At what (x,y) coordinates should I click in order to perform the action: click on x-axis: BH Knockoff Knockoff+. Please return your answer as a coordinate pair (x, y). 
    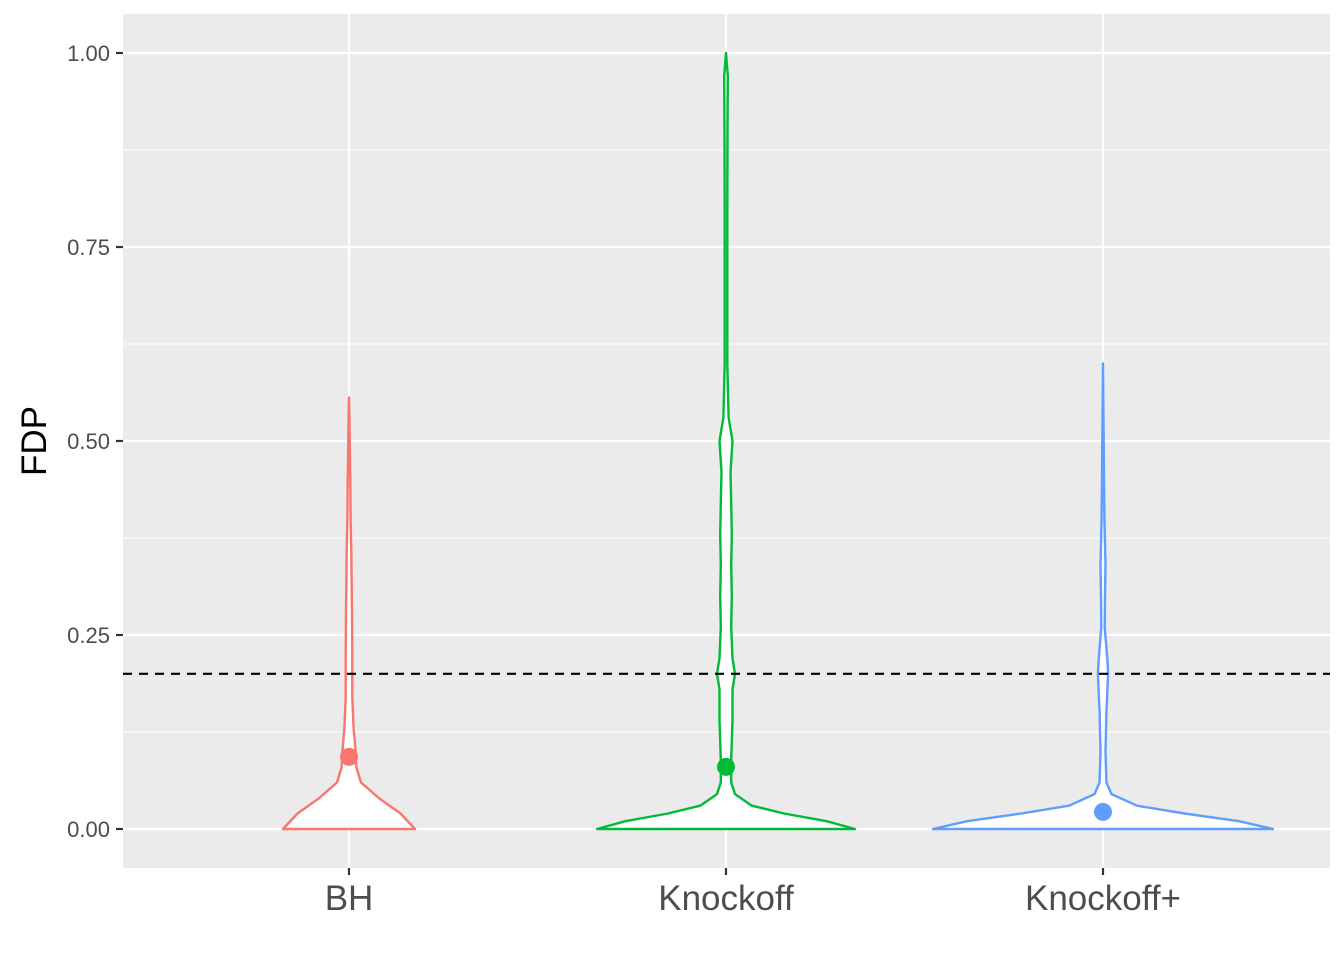
    Looking at the image, I should click on (753, 893).